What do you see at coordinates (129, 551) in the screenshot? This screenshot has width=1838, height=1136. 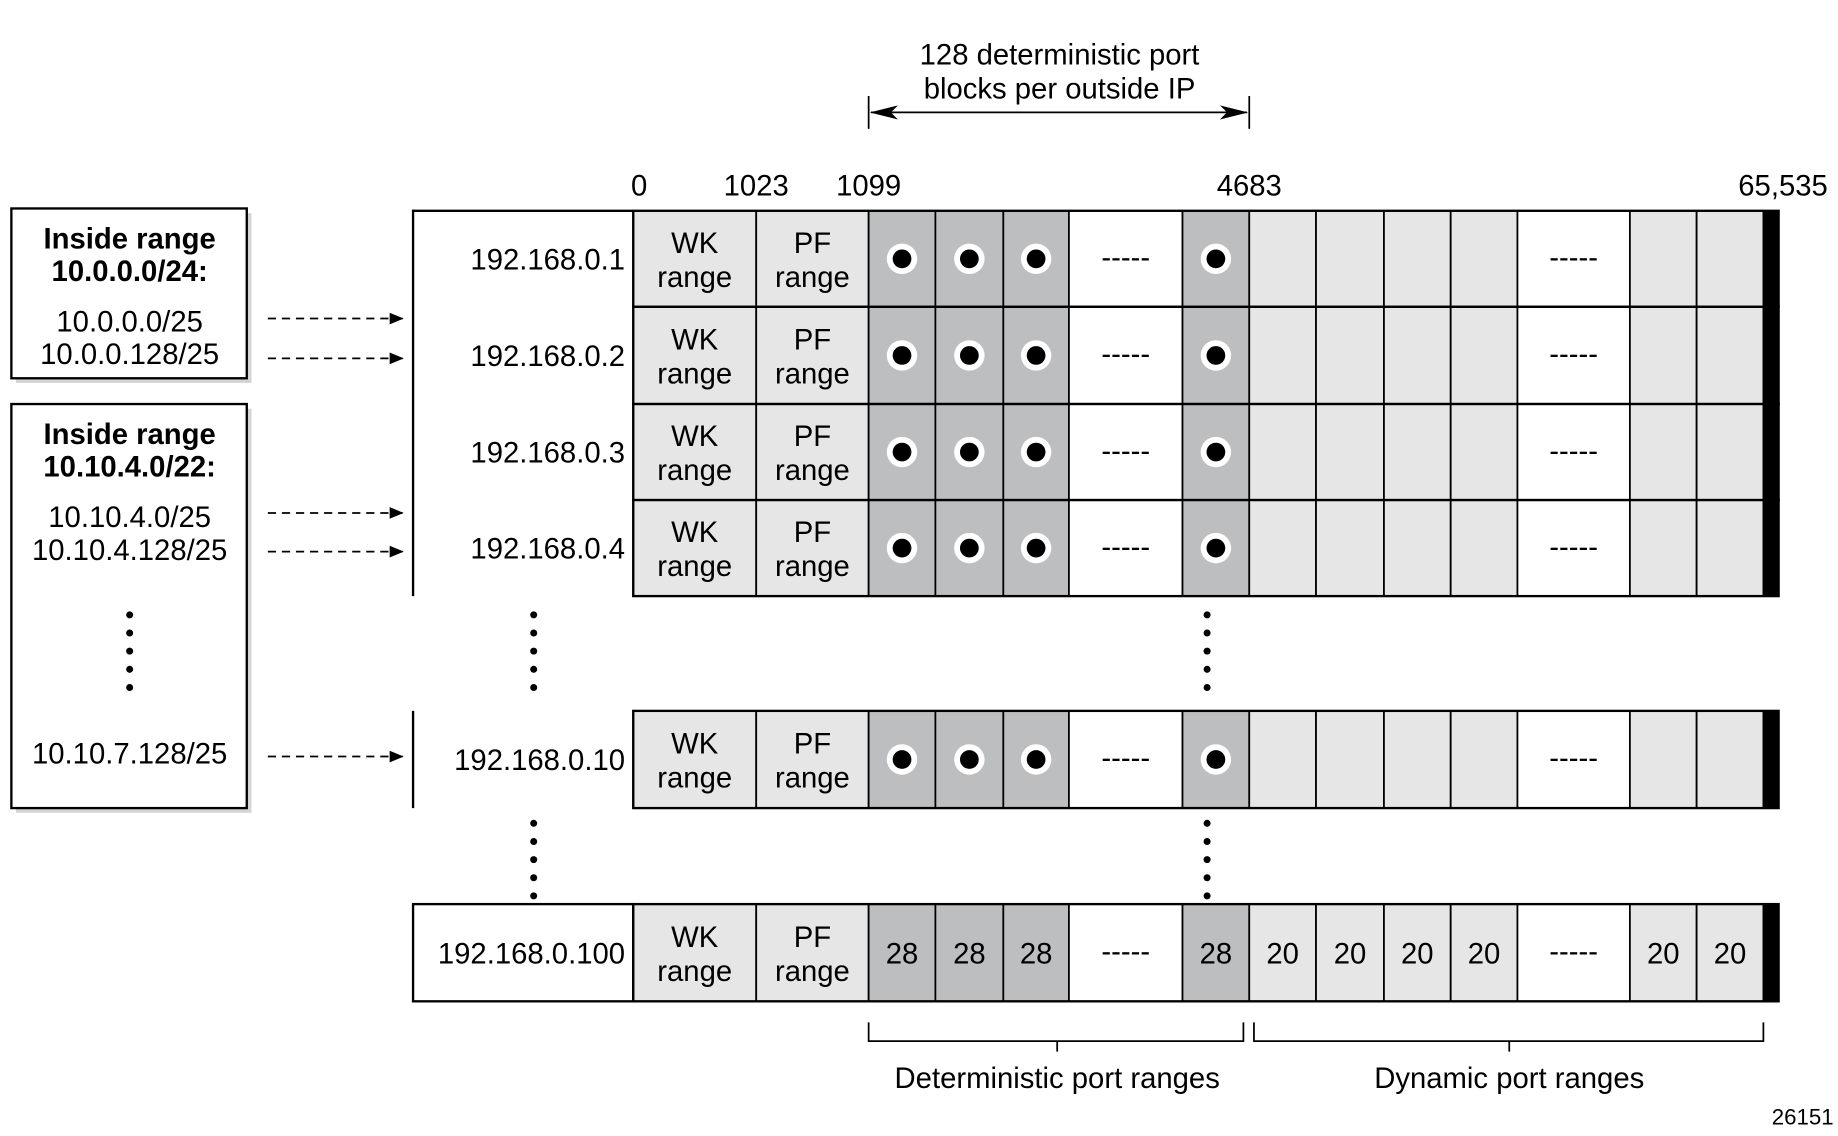 I see `subnet: 10.10.4.128/25` at bounding box center [129, 551].